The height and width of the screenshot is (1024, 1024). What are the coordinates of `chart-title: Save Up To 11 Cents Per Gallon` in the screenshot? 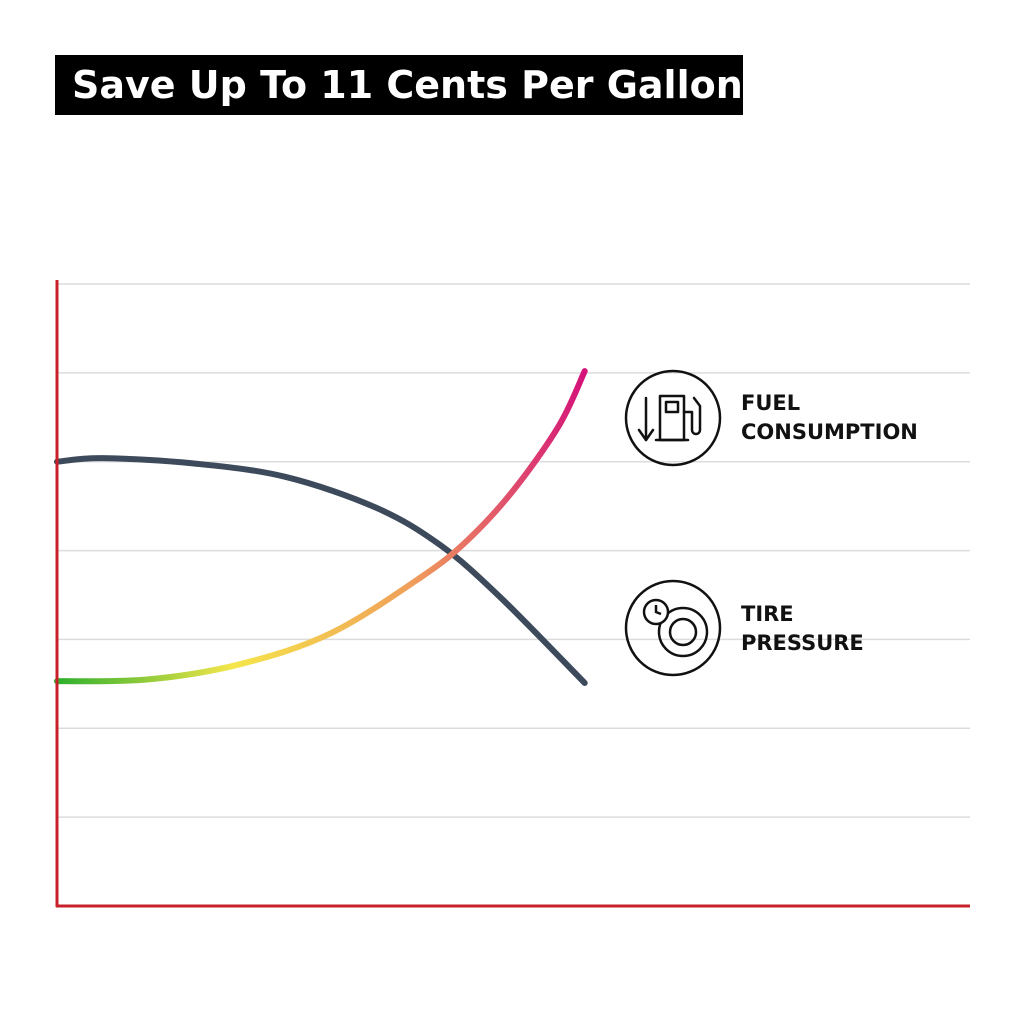 It's located at (399, 85).